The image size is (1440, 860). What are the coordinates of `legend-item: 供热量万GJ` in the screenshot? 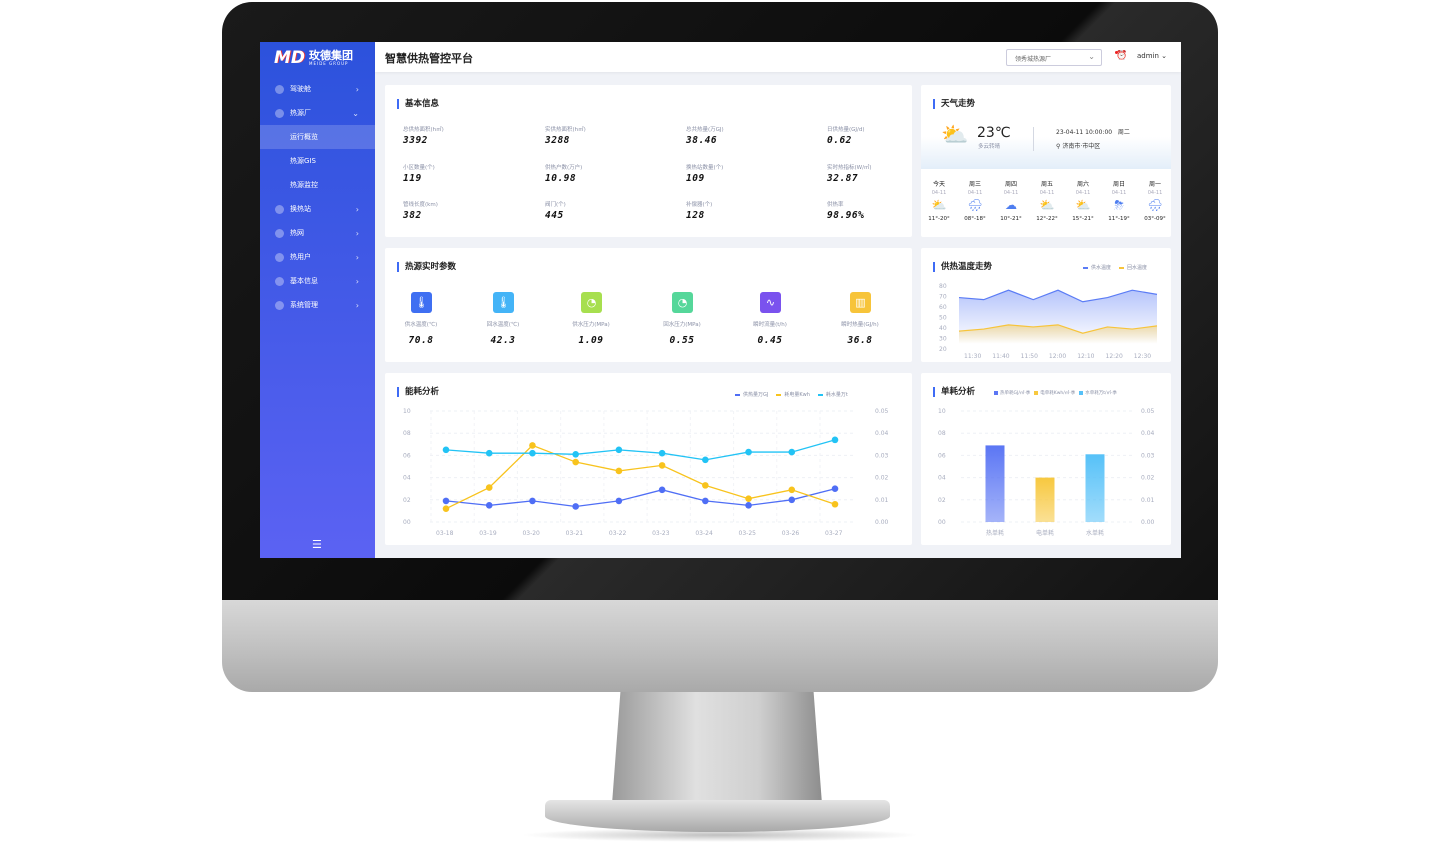 It's located at (751, 394).